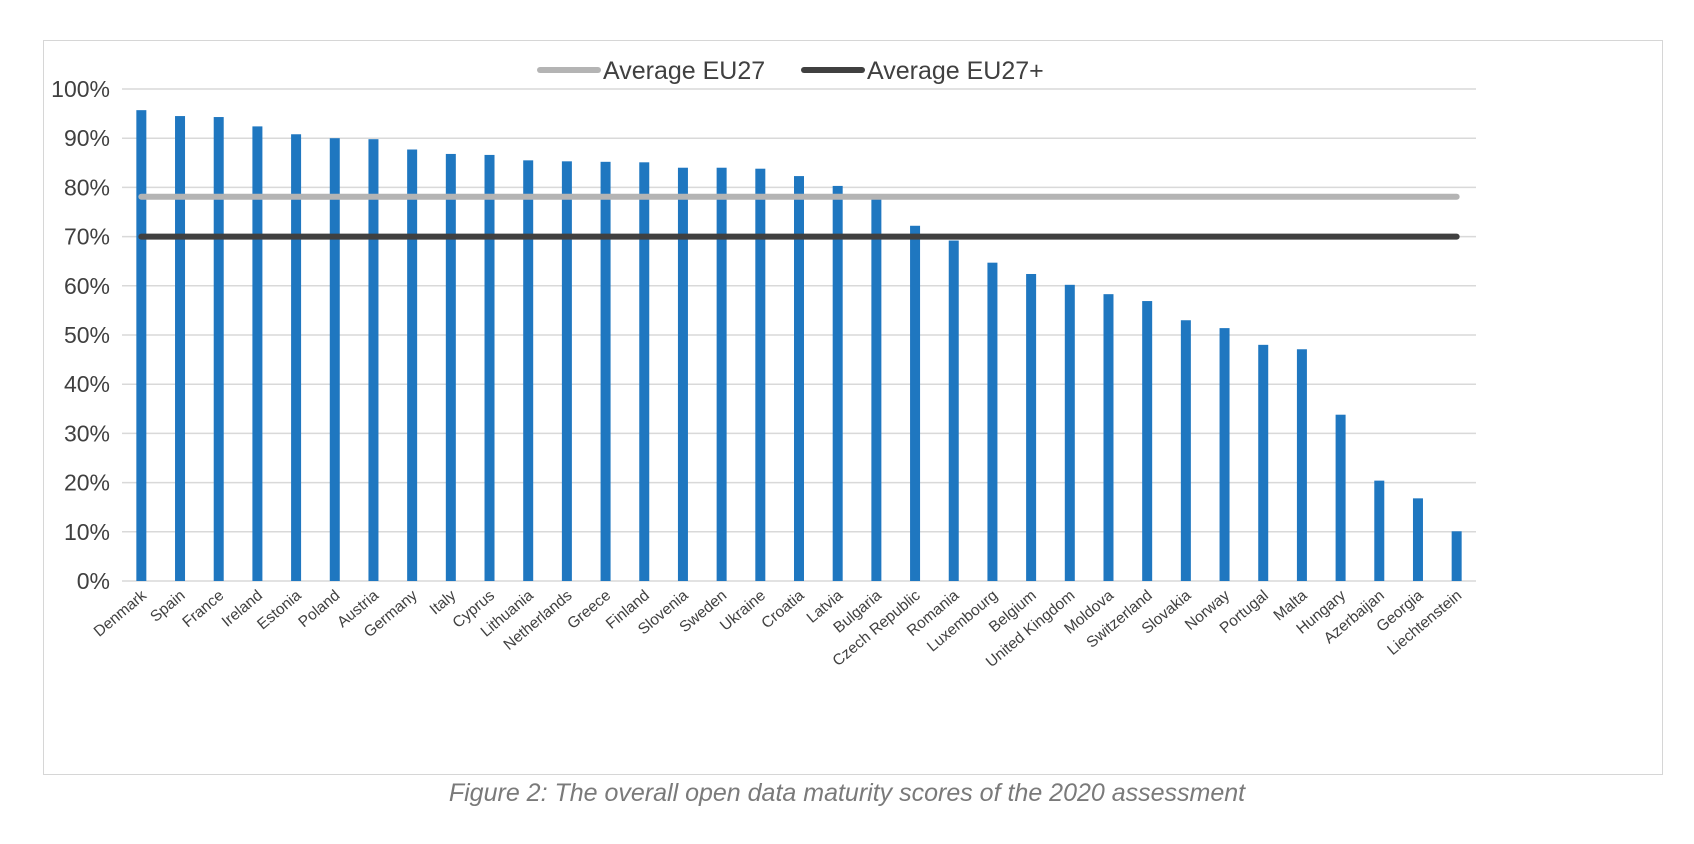 This screenshot has width=1694, height=844. What do you see at coordinates (589, 610) in the screenshot?
I see `x-tick-label: Greece` at bounding box center [589, 610].